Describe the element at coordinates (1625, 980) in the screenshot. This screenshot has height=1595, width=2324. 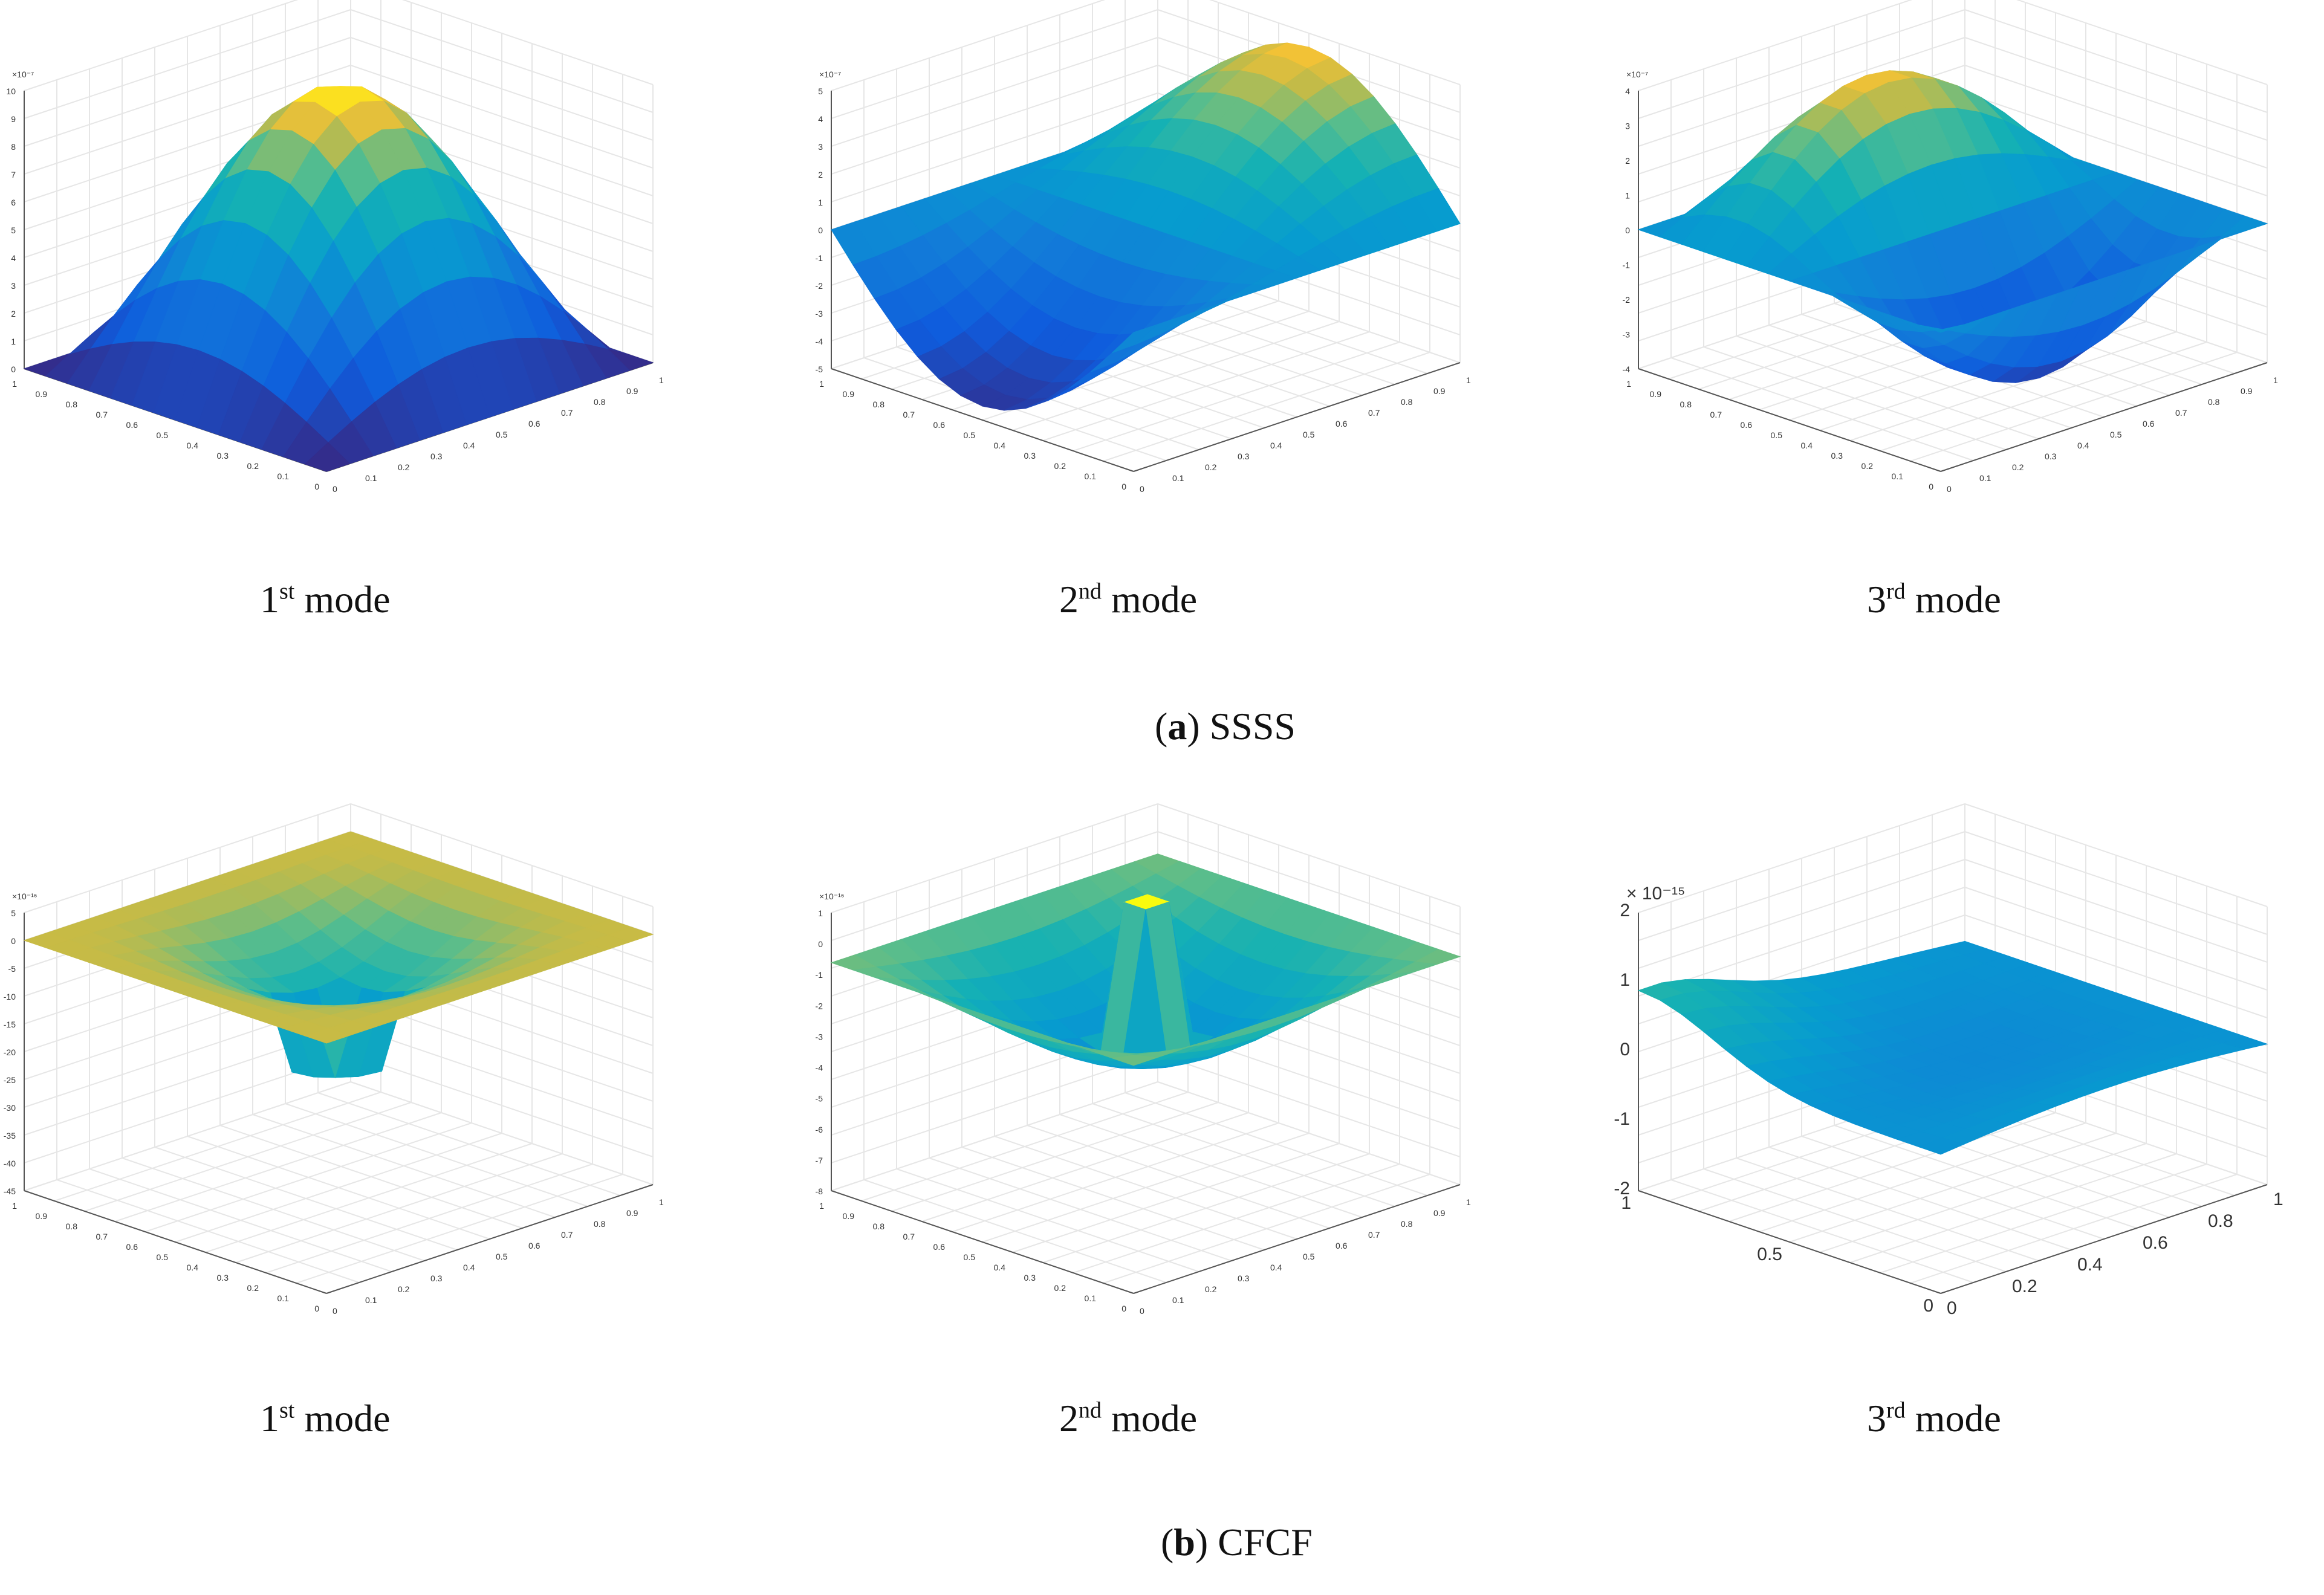
I see `plot-b-mode3-z-tick-3: 1` at that location.